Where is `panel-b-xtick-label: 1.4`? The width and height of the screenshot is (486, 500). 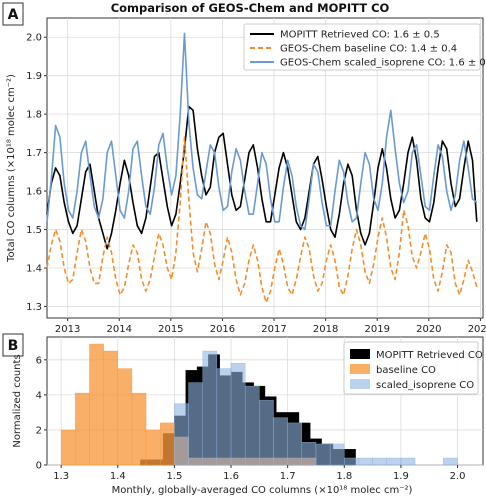
panel-b-xtick-label: 1.4 is located at coordinates (118, 476).